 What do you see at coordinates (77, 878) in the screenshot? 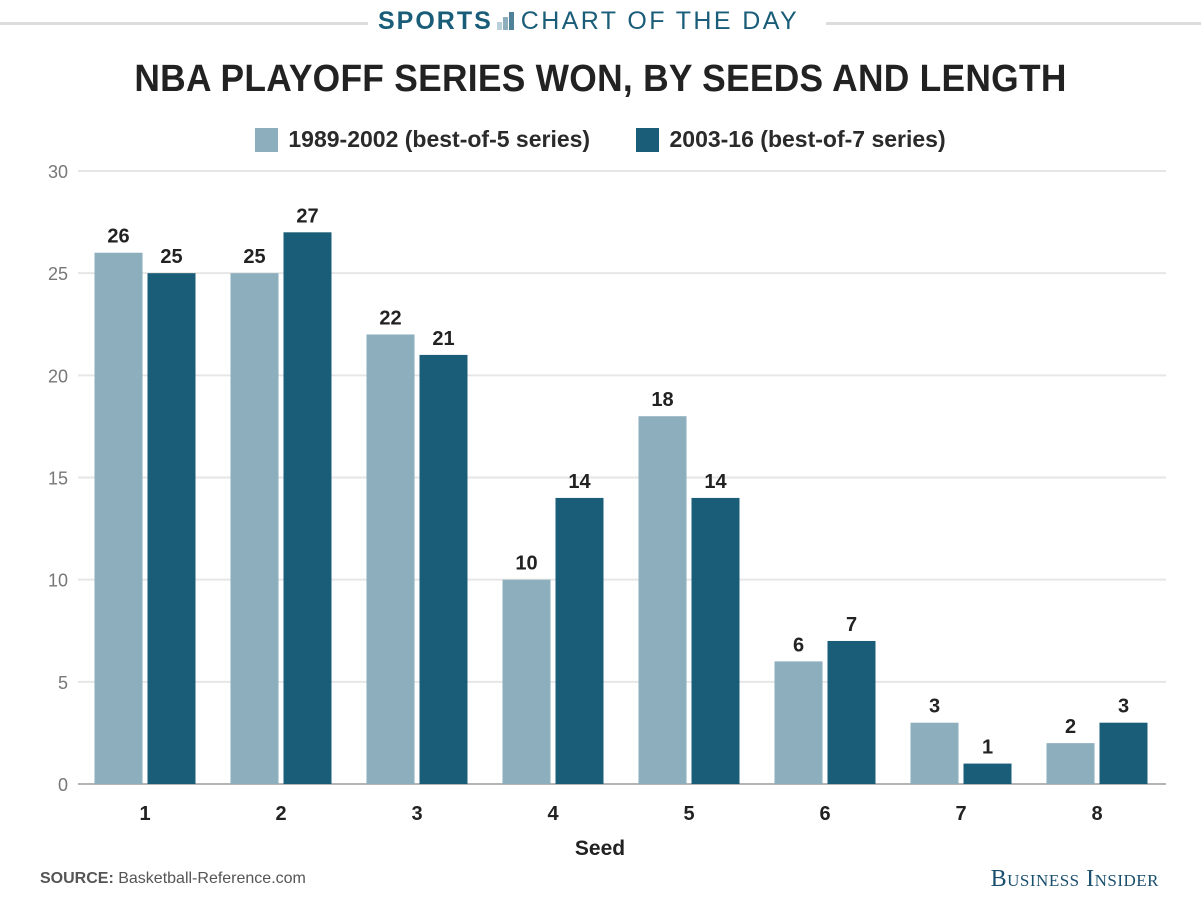
I see `source-label: SOURCE:` at bounding box center [77, 878].